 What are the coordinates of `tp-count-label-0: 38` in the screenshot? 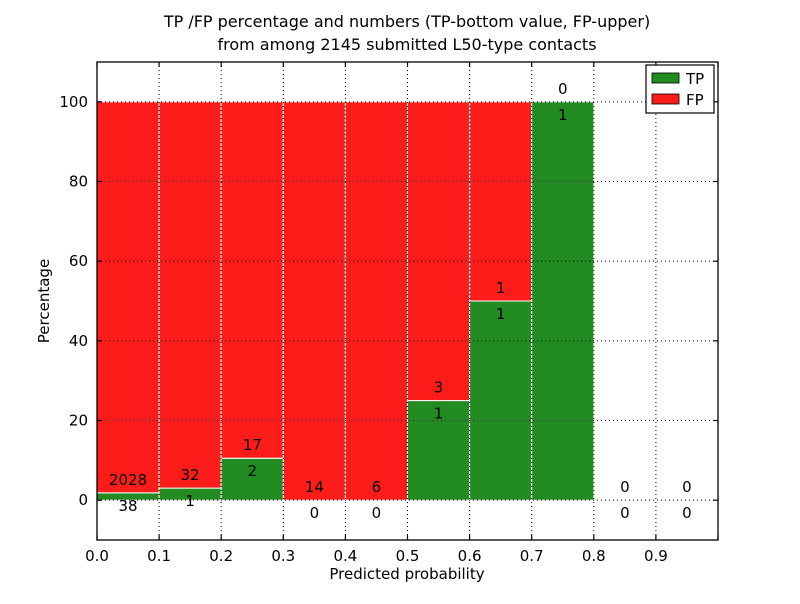 It's located at (128, 506).